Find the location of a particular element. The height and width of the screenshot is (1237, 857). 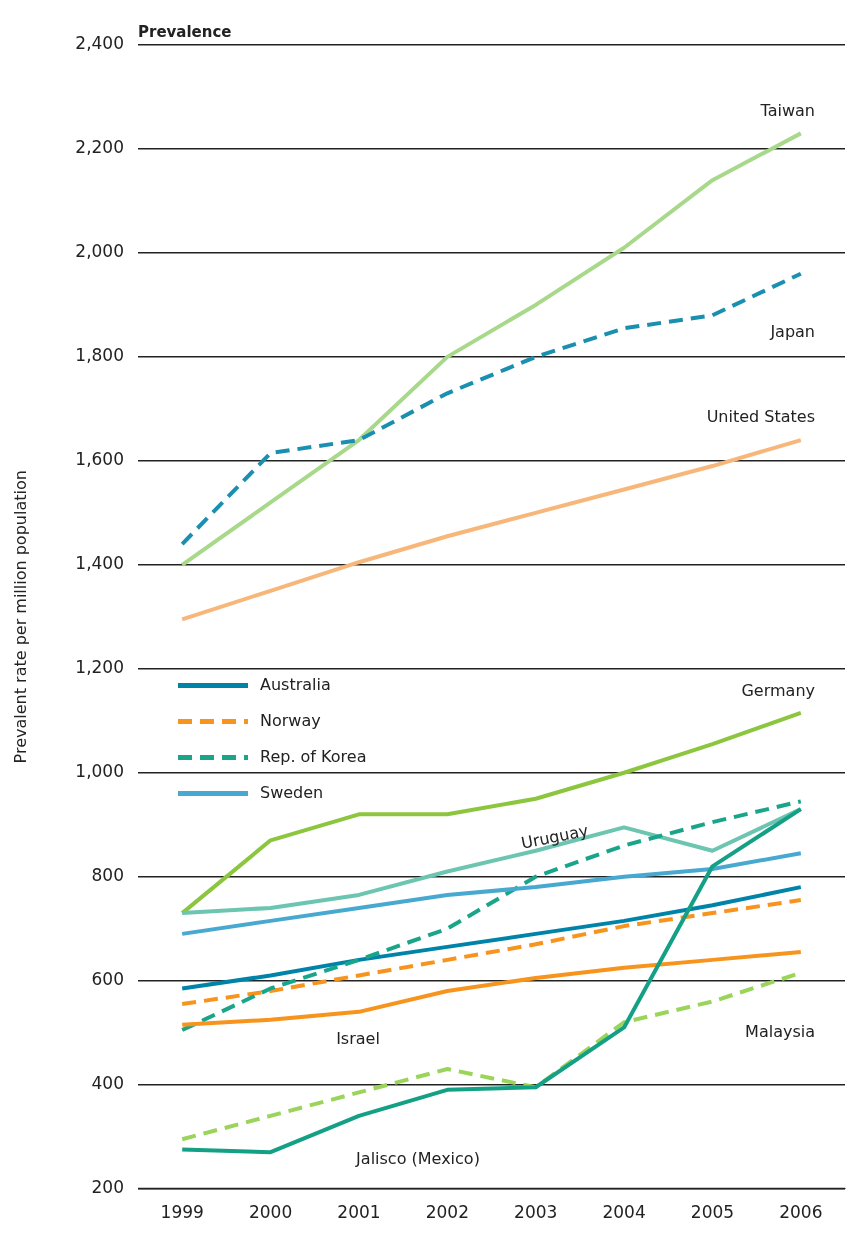

annotation: Israel is located at coordinates (358, 1039).